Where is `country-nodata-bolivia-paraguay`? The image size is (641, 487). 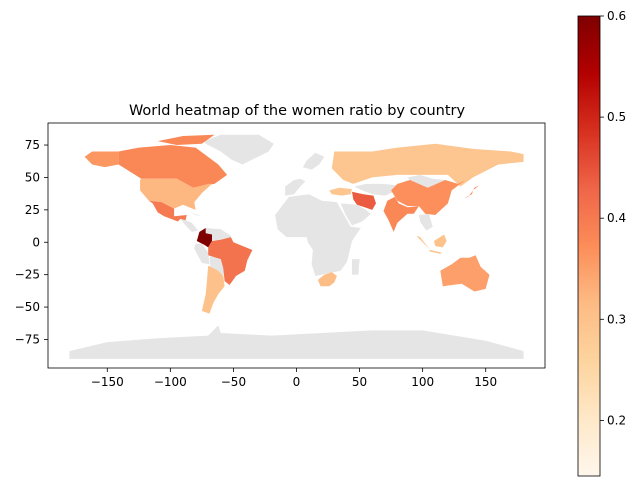 country-nodata-bolivia-paraguay is located at coordinates (217, 266).